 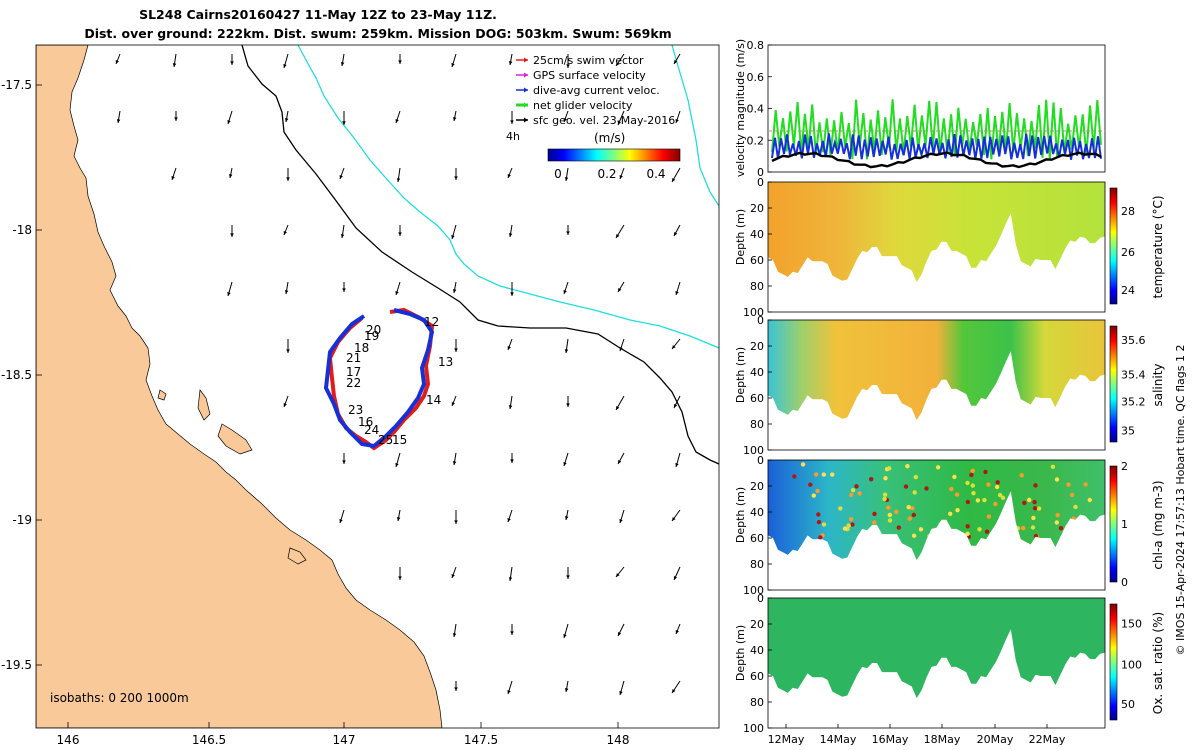 What do you see at coordinates (361, 348) in the screenshot?
I see `track-day-label: 18` at bounding box center [361, 348].